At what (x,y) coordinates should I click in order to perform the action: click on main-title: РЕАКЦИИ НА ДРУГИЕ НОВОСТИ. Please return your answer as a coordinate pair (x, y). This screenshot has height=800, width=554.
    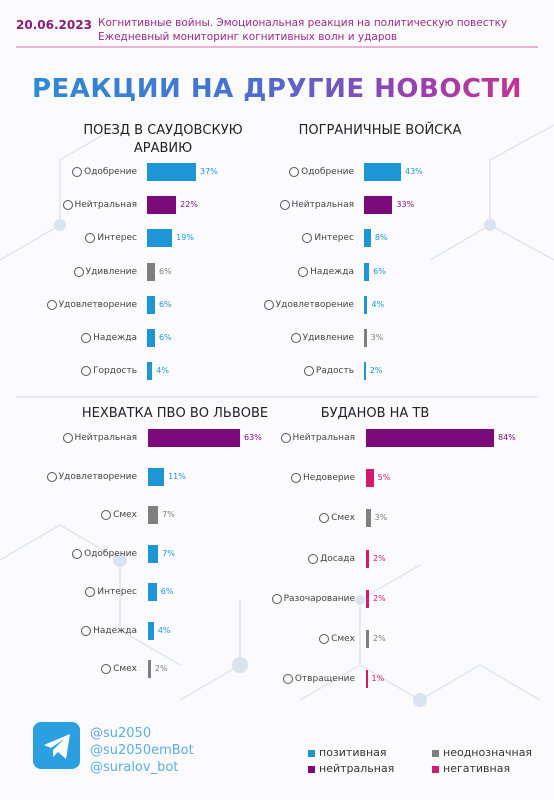
    Looking at the image, I should click on (277, 89).